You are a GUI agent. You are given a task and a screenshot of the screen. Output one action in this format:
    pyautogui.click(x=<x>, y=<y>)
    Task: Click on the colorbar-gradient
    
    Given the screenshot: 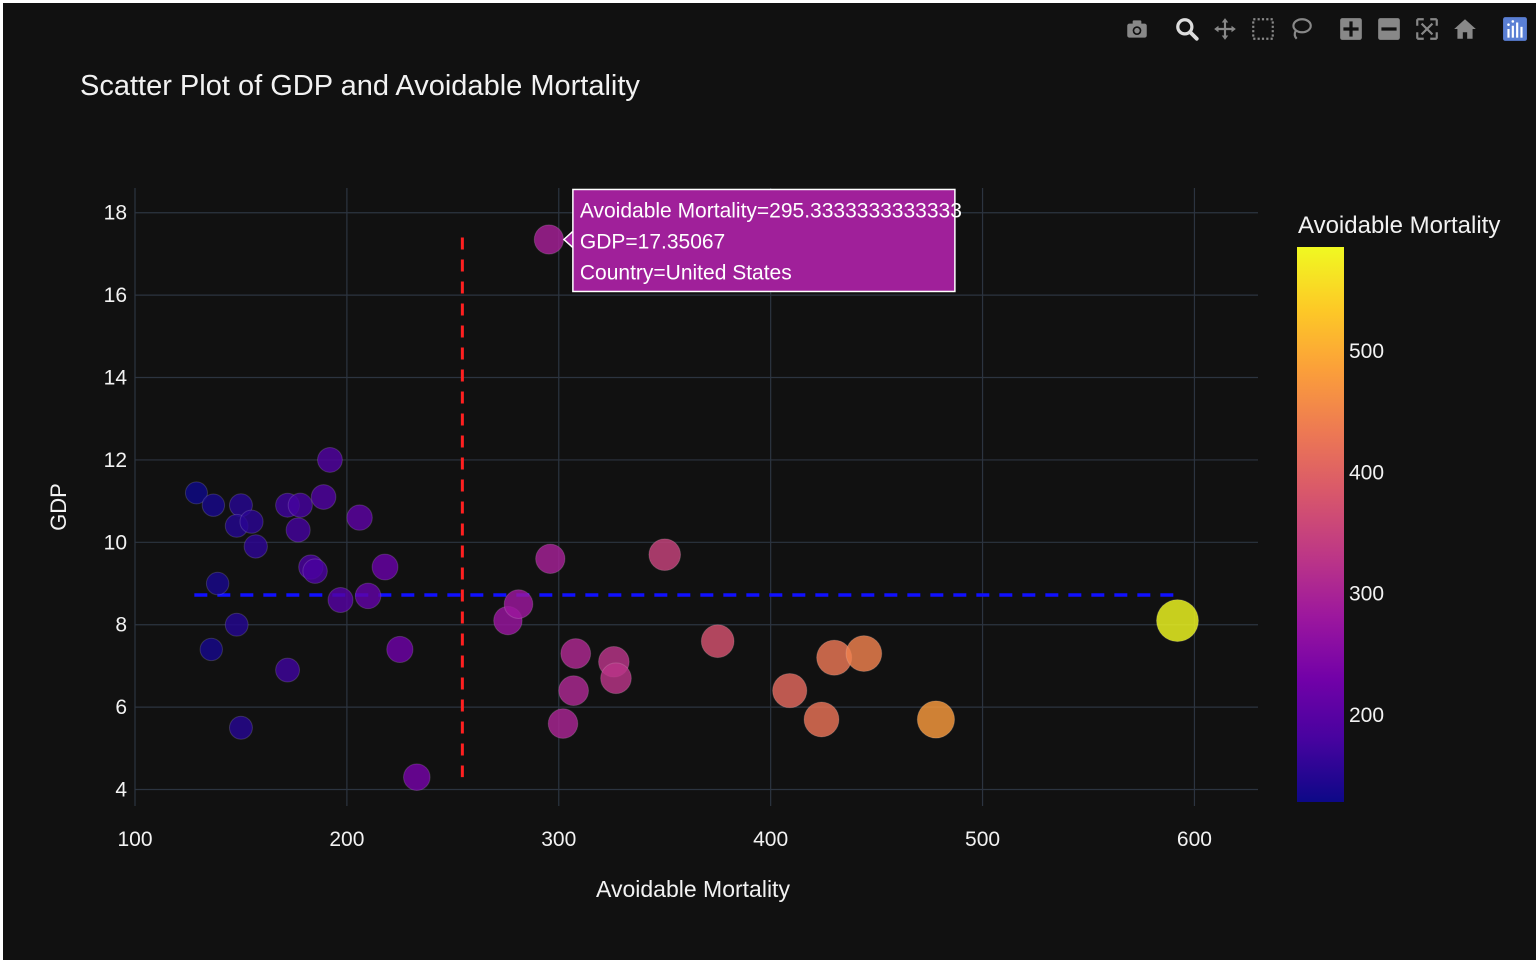 What is the action you would take?
    pyautogui.click(x=1320, y=524)
    